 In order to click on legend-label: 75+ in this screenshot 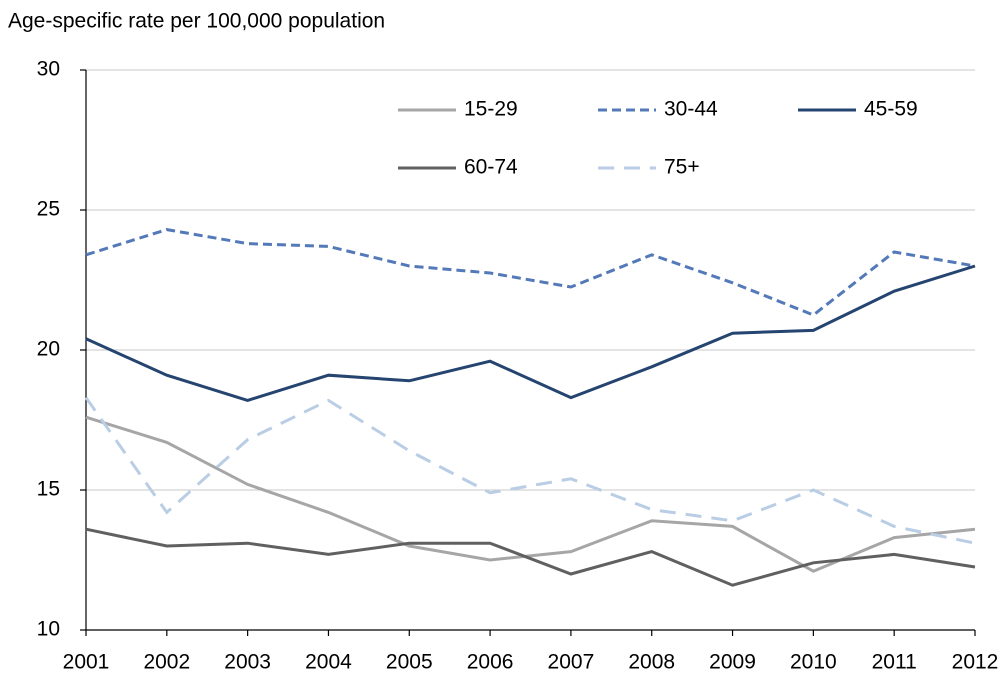, I will do `click(682, 167)`.